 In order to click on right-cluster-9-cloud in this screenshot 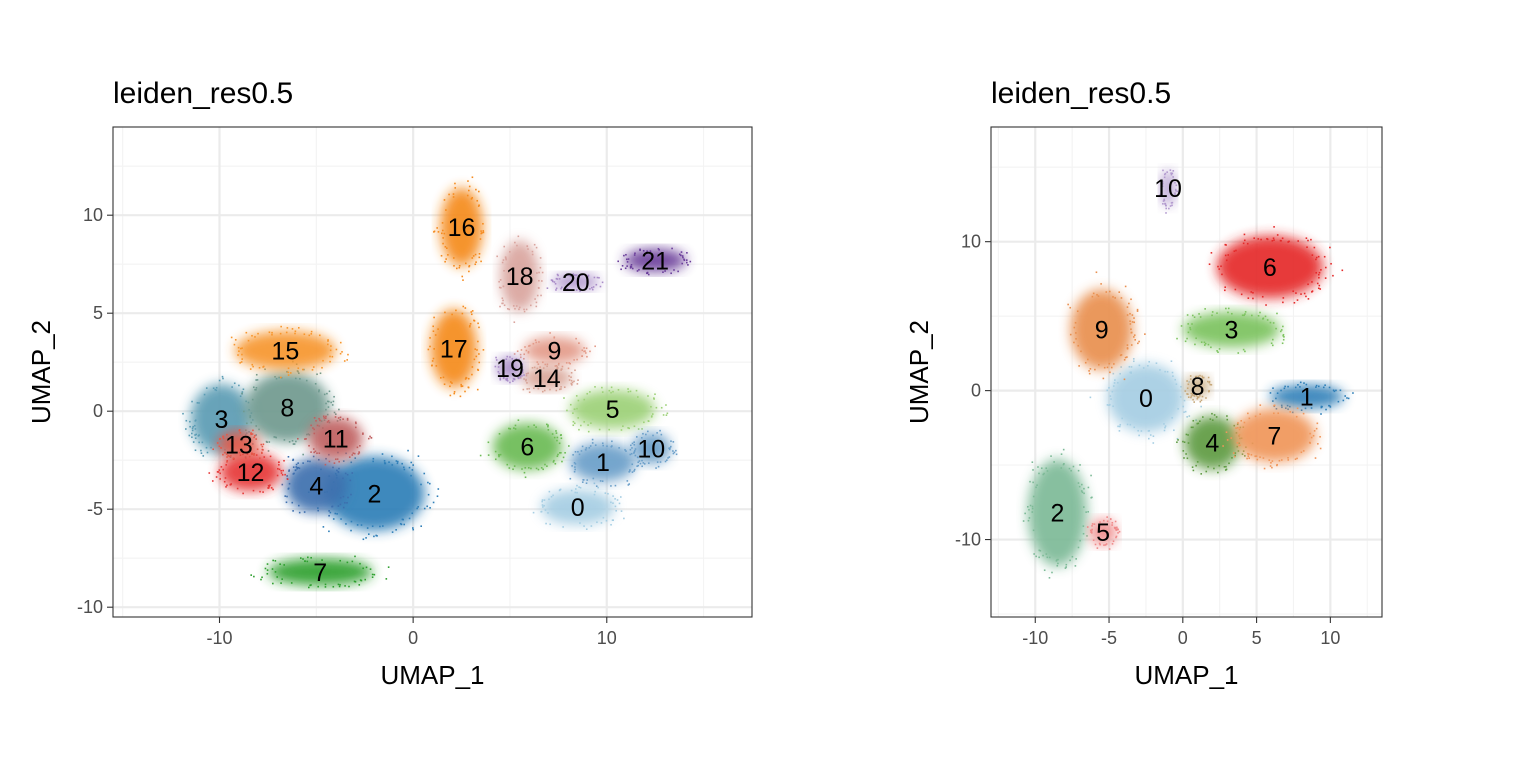, I will do `click(1106, 326)`.